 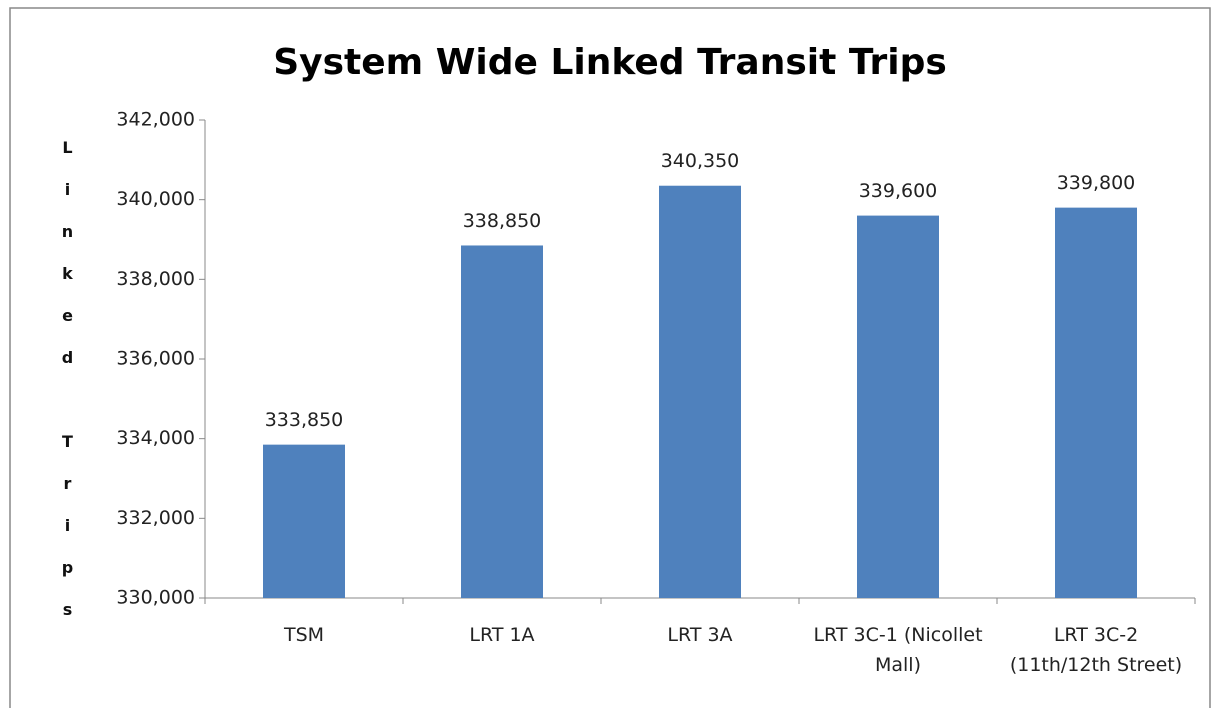 I want to click on x-tick-label: LRT 1A, so click(x=502, y=635).